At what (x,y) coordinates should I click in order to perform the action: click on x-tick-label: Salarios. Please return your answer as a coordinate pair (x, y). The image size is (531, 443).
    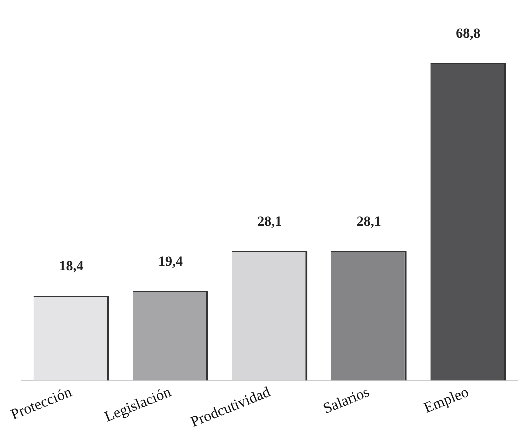
    Looking at the image, I should click on (346, 401).